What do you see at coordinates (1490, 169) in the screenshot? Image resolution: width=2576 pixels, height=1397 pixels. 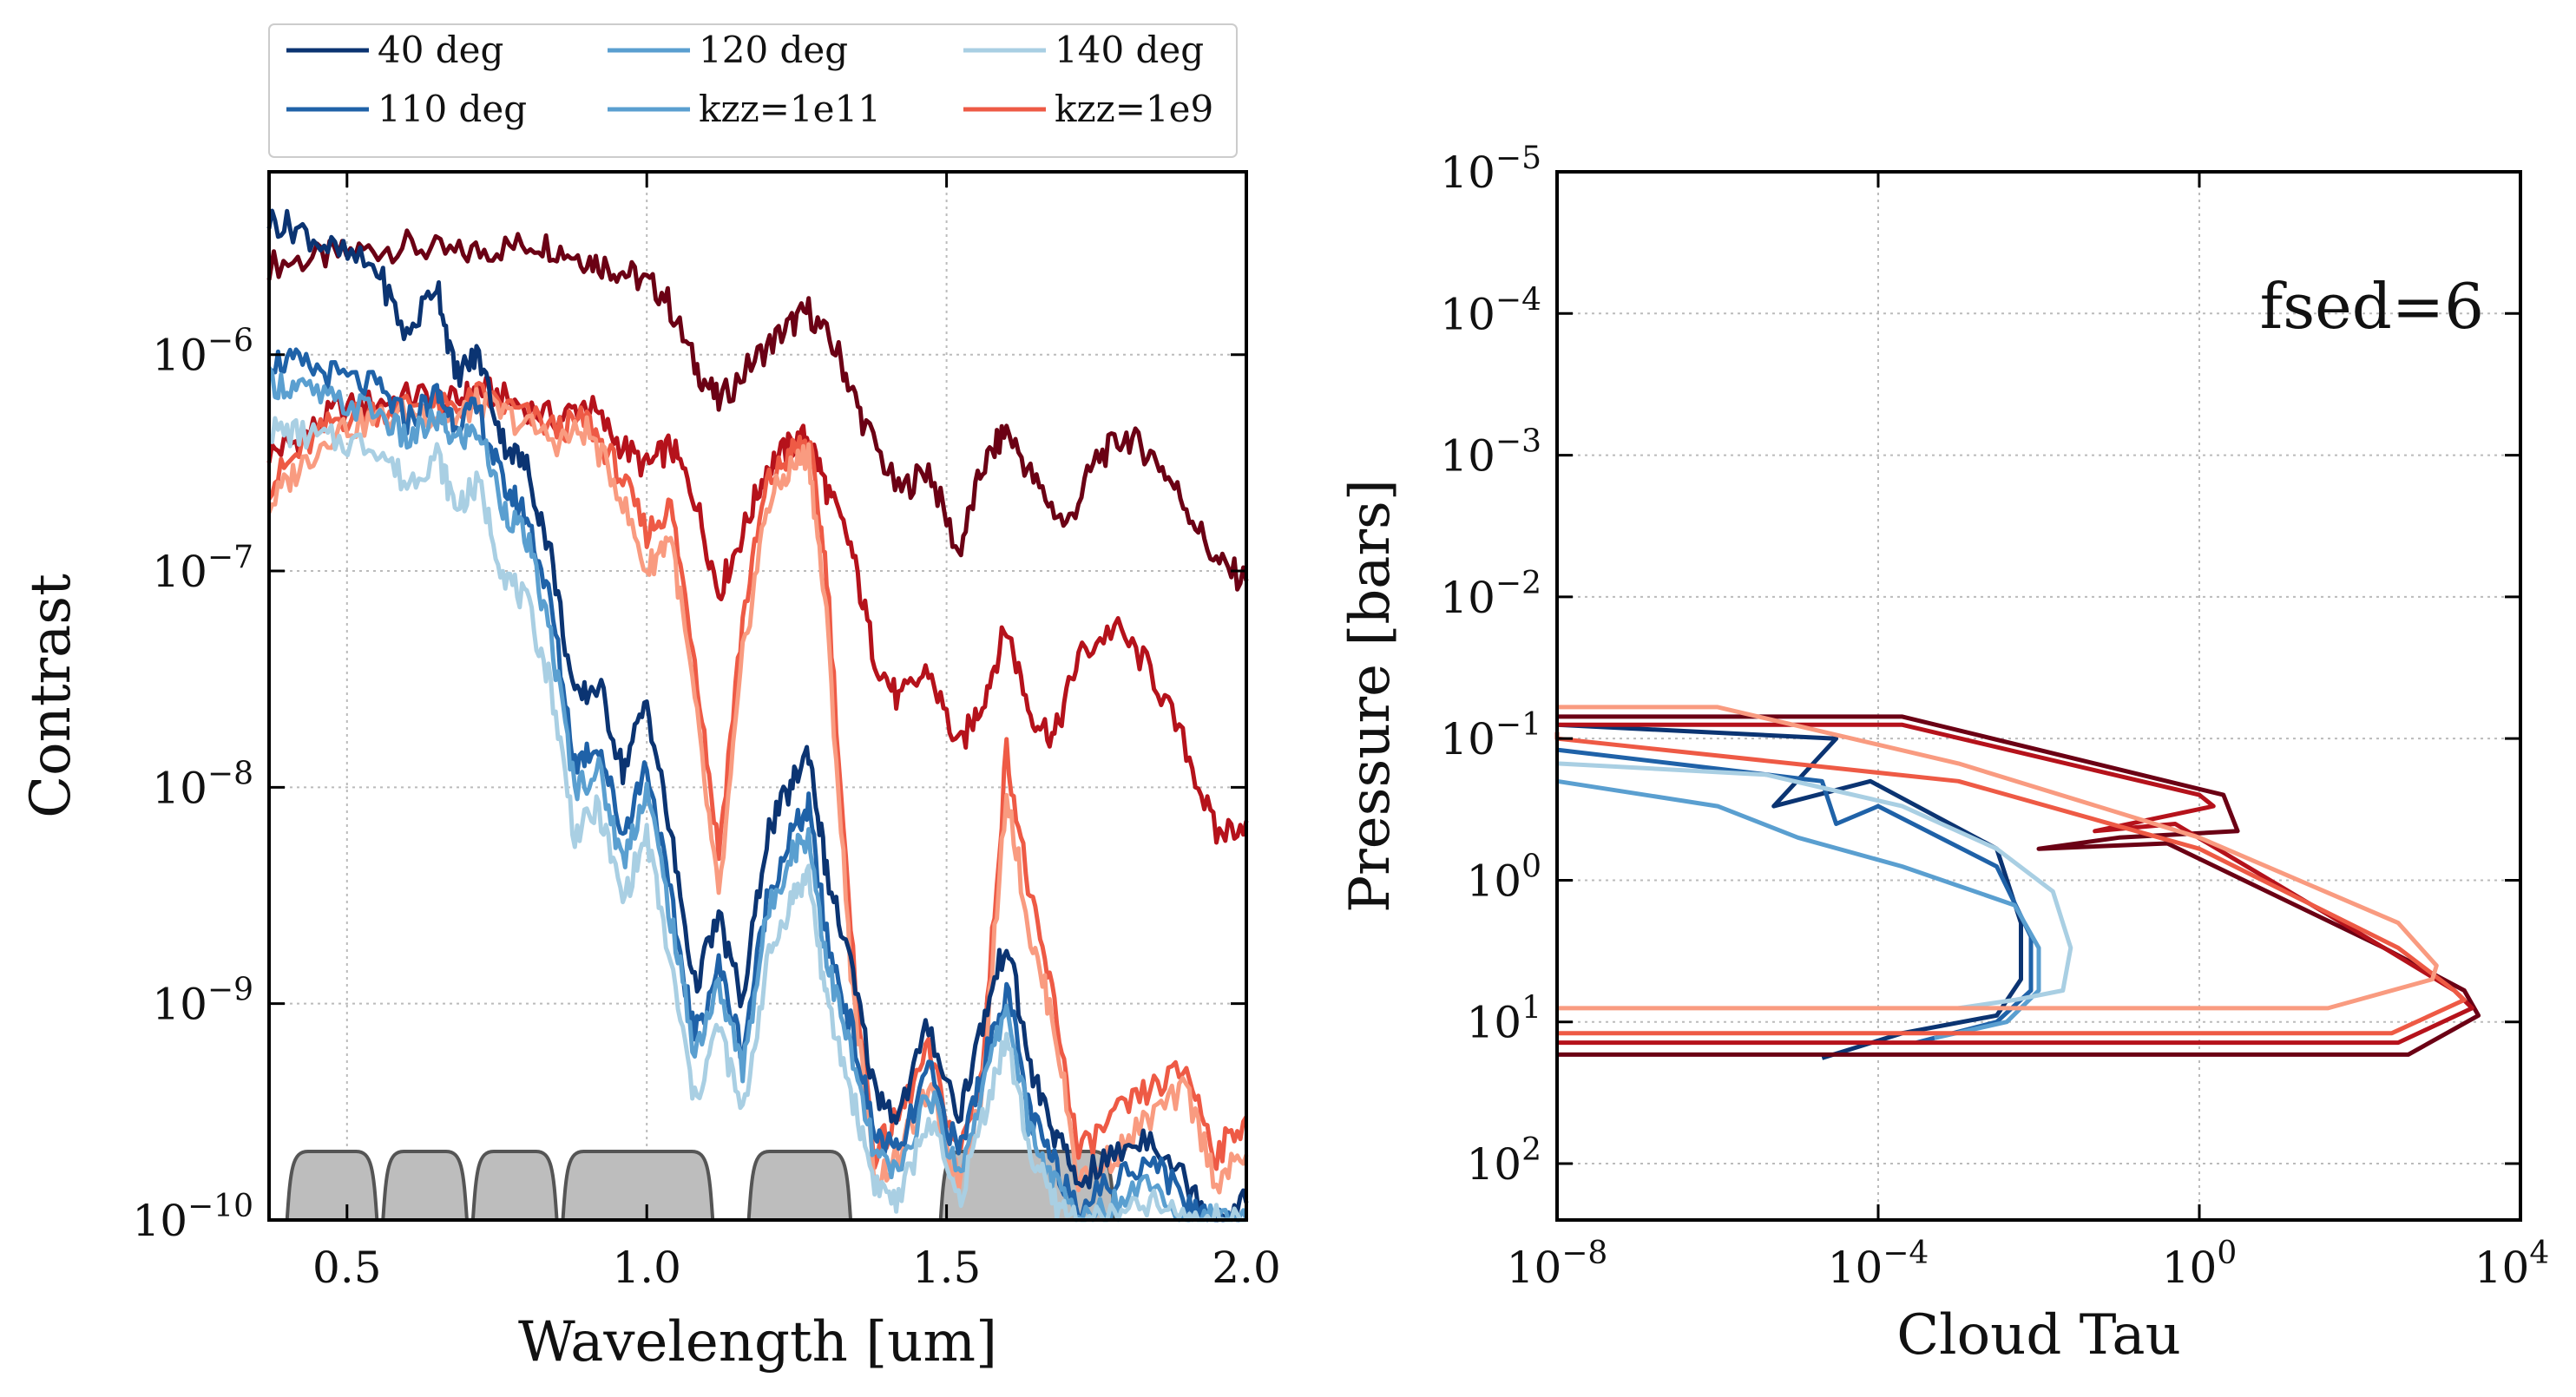 I see `right-y-tick-label: 10⁻⁵` at bounding box center [1490, 169].